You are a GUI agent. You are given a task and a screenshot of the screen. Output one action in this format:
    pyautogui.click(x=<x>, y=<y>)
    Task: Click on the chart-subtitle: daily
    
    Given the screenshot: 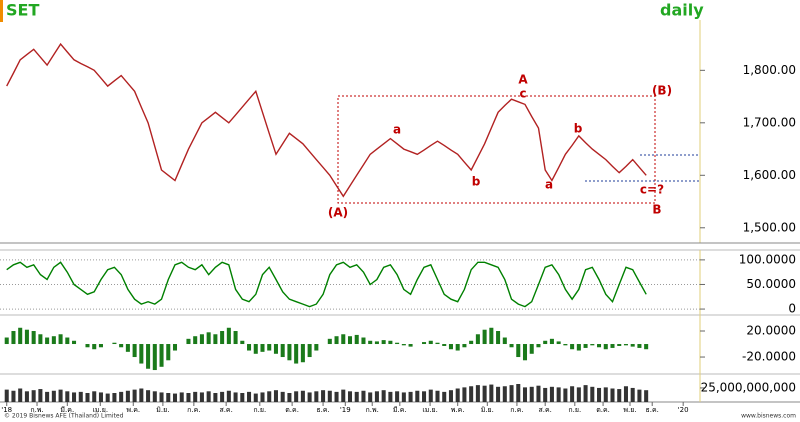 What is the action you would take?
    pyautogui.click(x=682, y=10)
    